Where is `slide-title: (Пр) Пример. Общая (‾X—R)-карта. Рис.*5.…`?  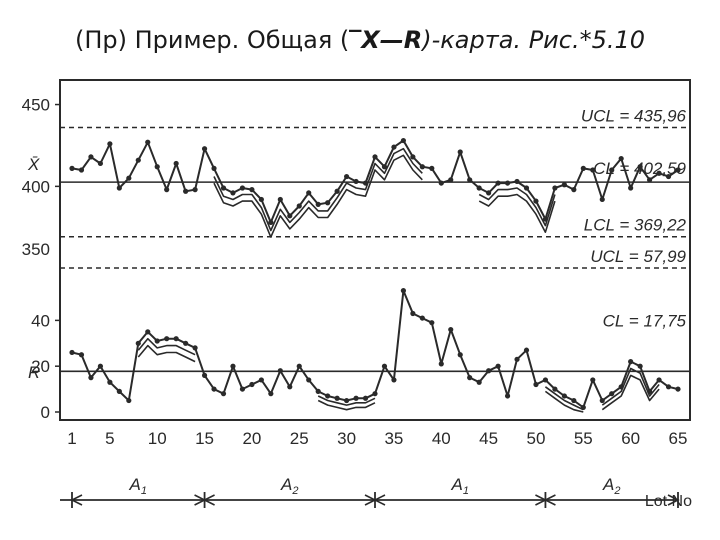
slide-title: (Пр) Пример. Общая (‾X—R)-карта. Рис.*5.… is located at coordinates (360, 40).